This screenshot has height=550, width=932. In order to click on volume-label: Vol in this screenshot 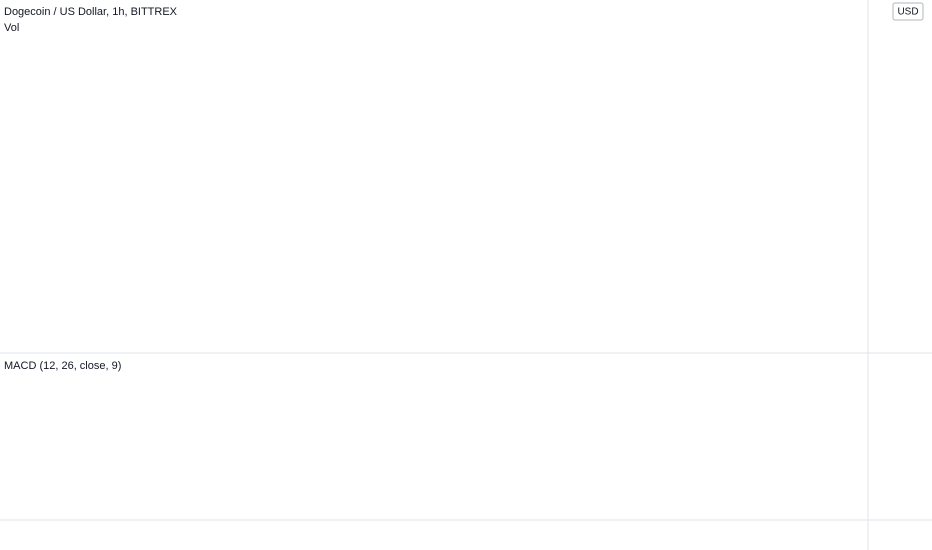, I will do `click(11, 28)`.